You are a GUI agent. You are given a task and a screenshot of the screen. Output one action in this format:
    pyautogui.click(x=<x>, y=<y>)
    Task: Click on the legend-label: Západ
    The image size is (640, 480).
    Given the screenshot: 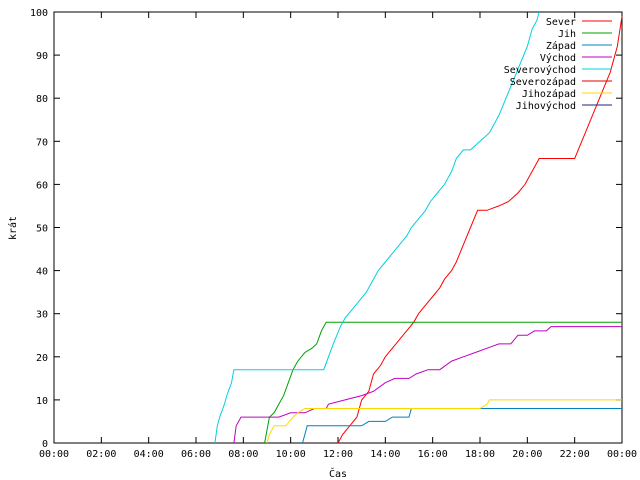 What is the action you would take?
    pyautogui.click(x=561, y=46)
    